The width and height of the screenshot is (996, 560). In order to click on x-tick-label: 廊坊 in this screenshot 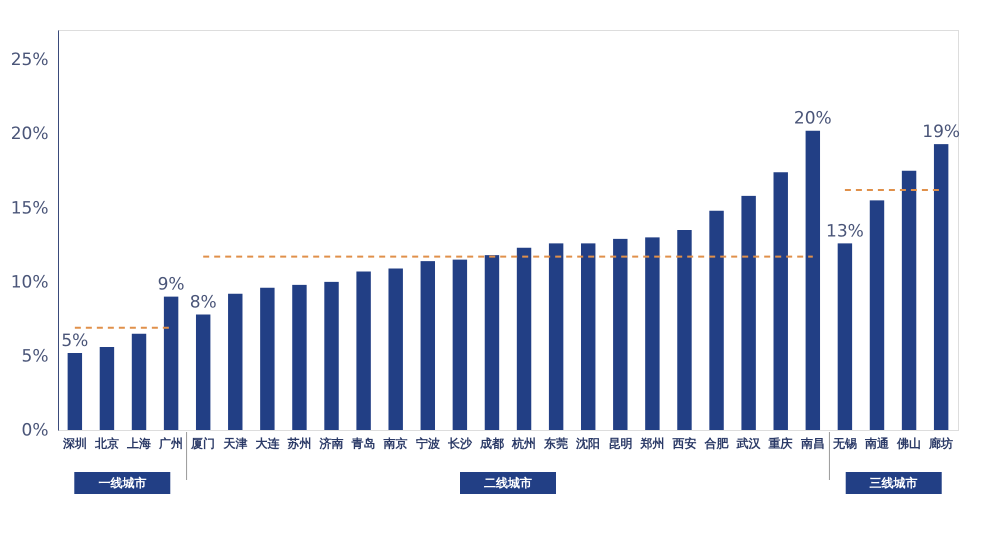, I will do `click(941, 443)`.